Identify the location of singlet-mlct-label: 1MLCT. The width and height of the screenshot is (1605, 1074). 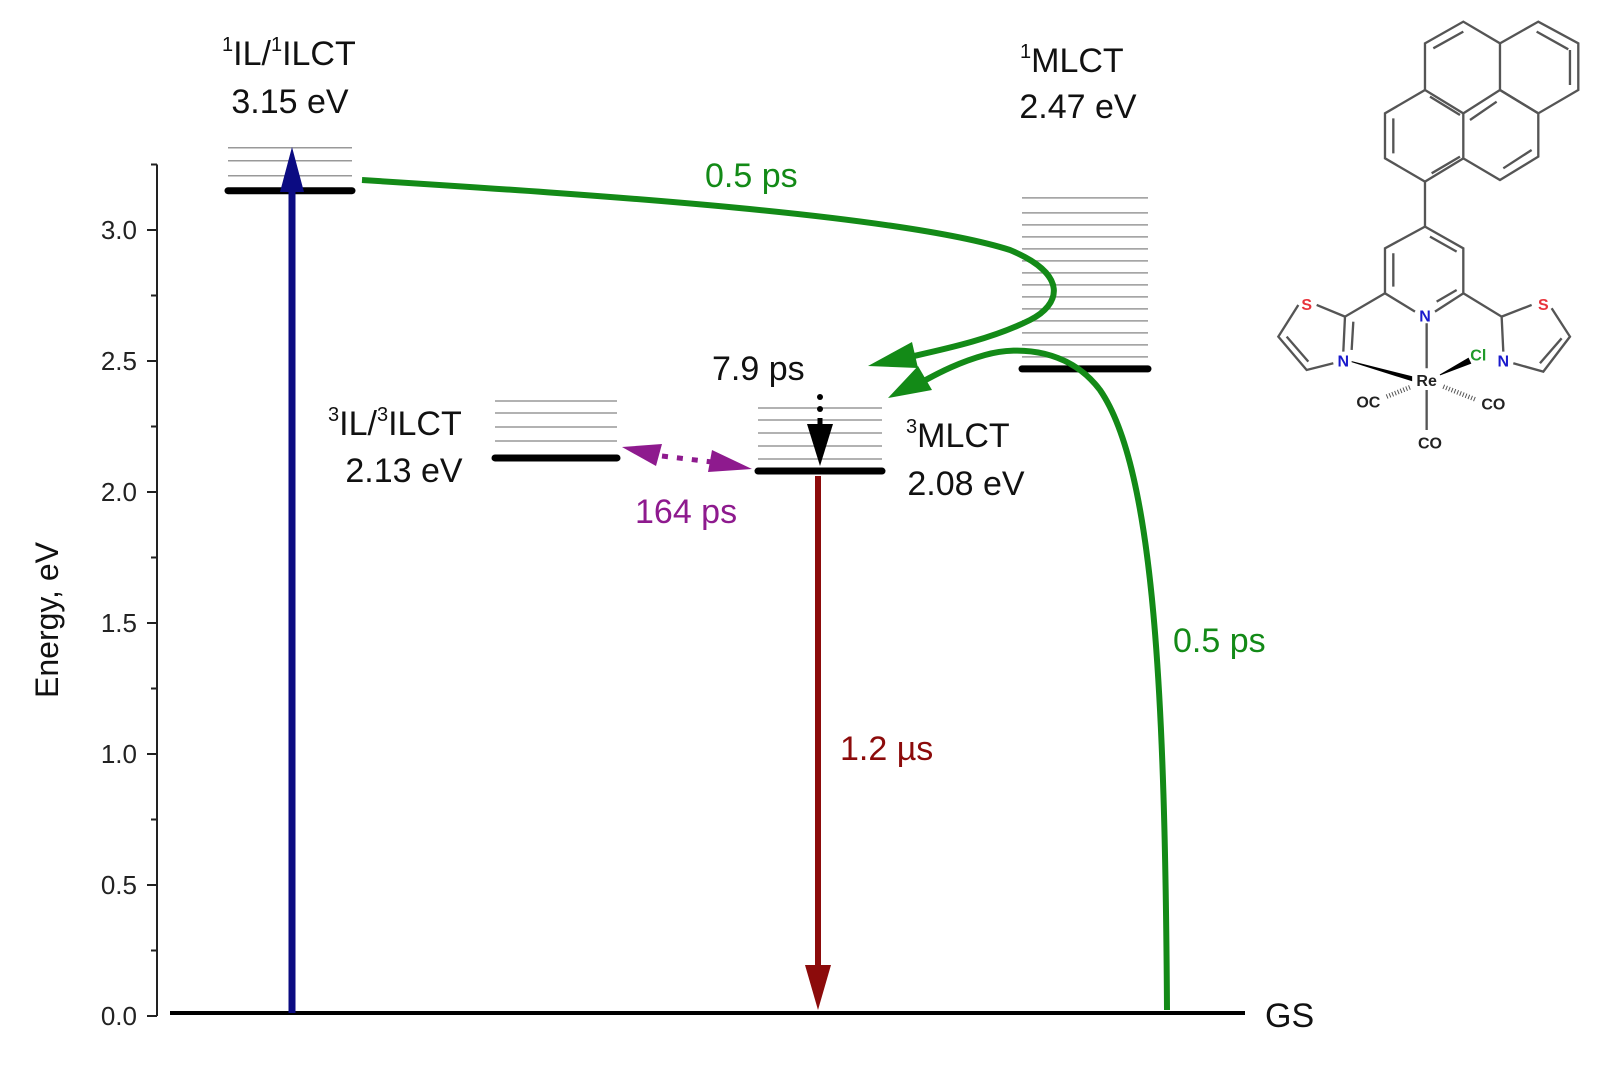
(1072, 60).